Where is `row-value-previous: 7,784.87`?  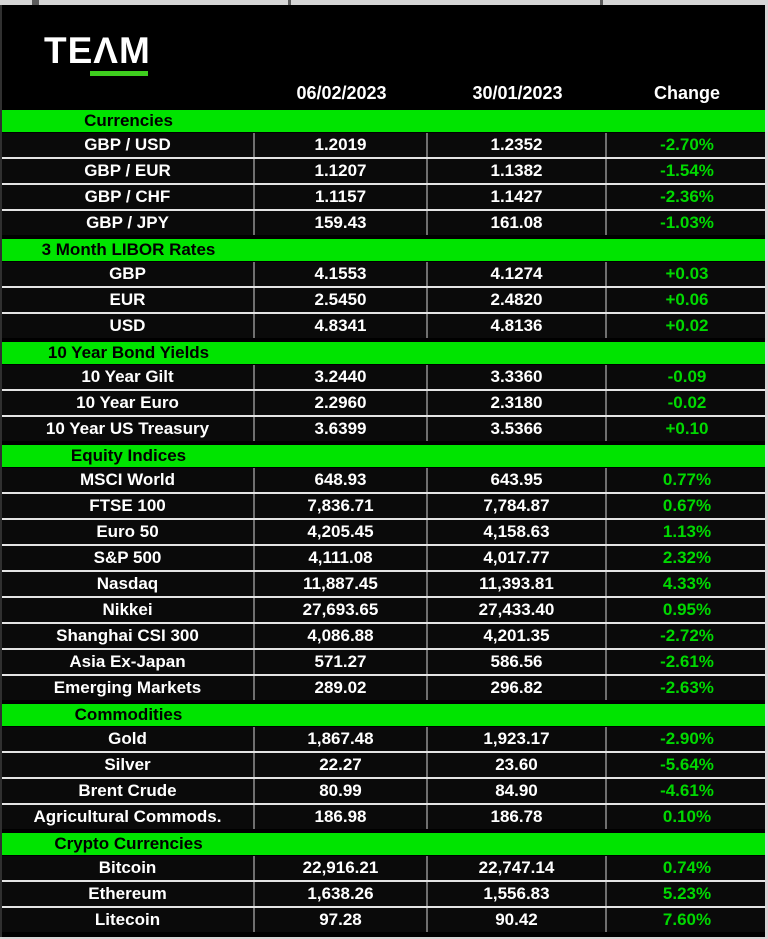
row-value-previous: 7,784.87 is located at coordinates (517, 506).